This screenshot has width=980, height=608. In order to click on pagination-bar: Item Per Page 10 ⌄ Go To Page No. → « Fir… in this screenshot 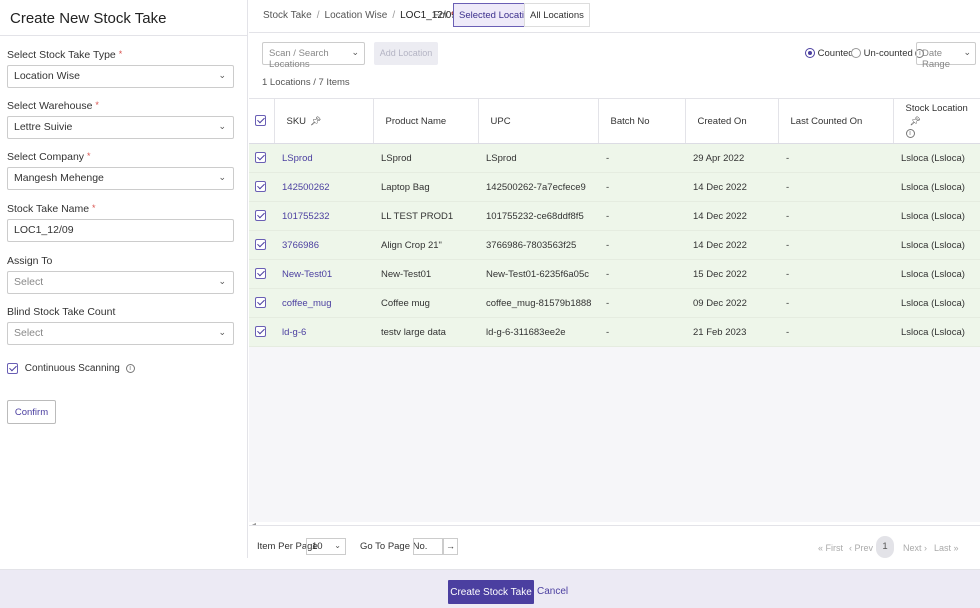, I will do `click(614, 541)`.